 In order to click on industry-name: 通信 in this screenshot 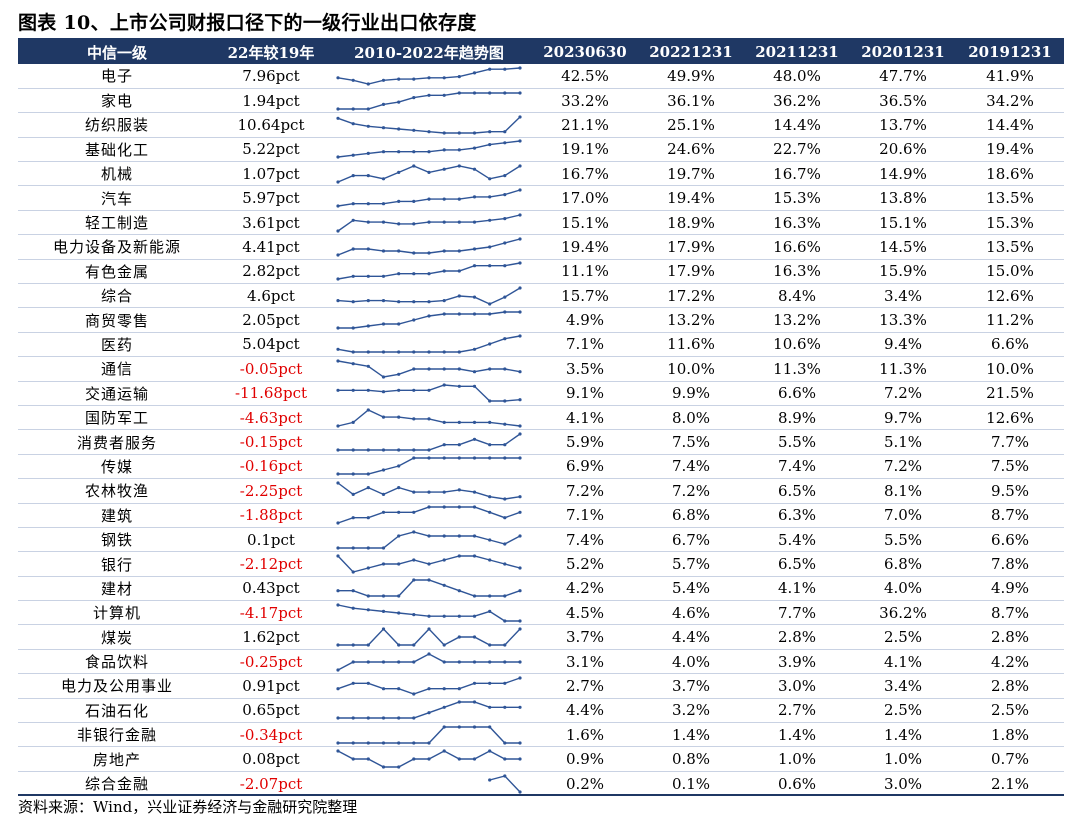, I will do `click(117, 369)`.